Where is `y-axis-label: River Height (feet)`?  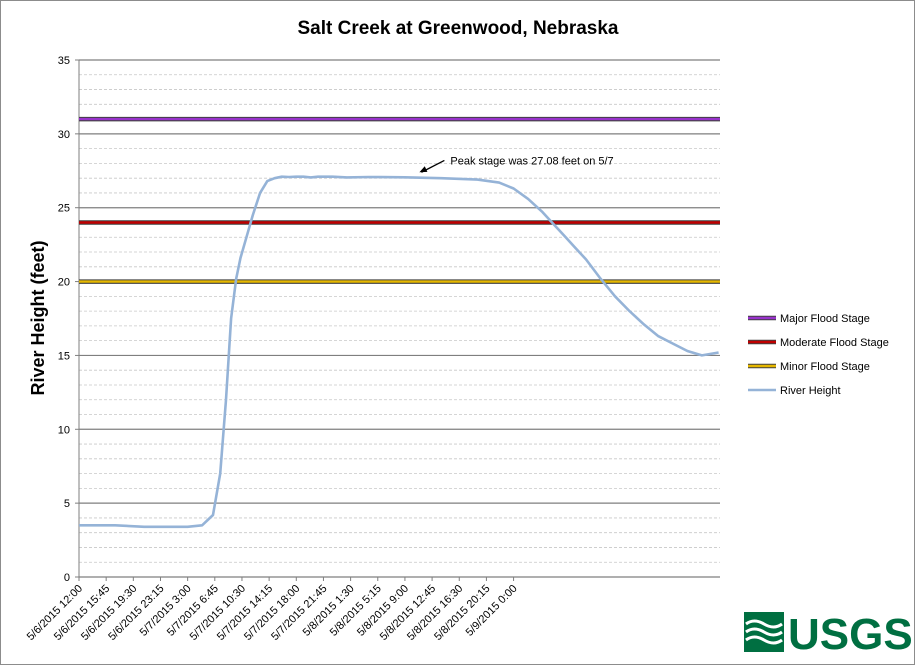 y-axis-label: River Height (feet) is located at coordinates (38, 317).